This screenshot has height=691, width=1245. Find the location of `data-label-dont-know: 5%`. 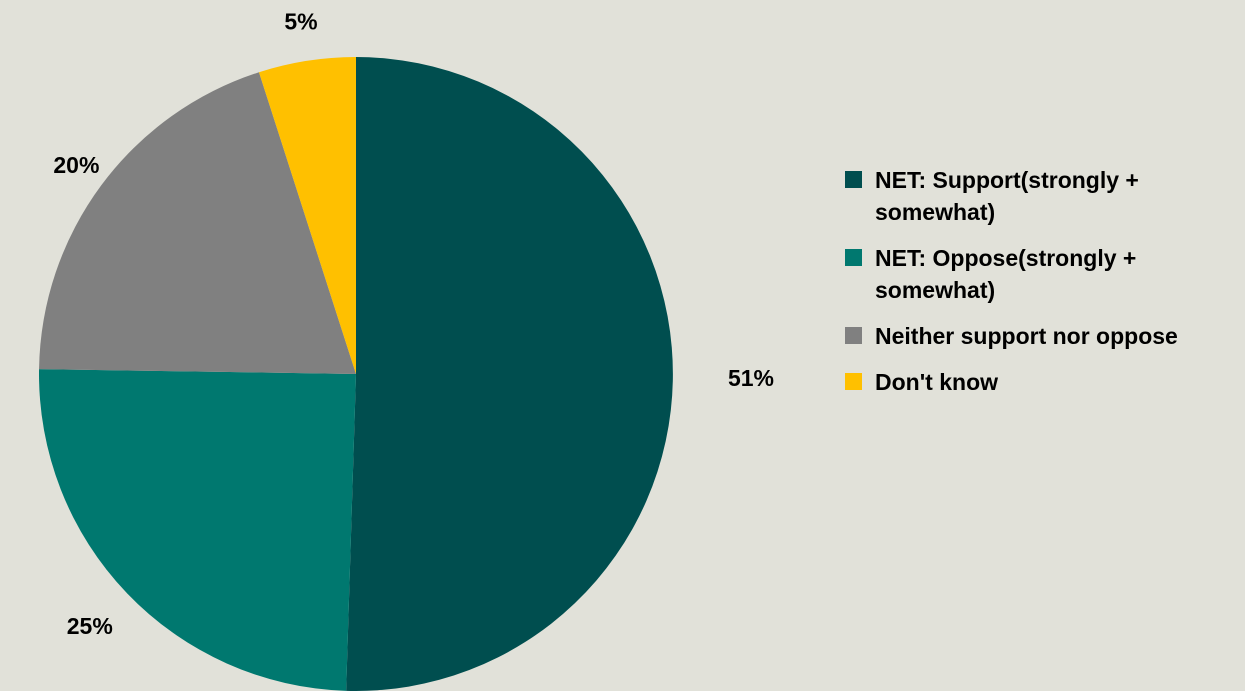

data-label-dont-know: 5% is located at coordinates (300, 21).